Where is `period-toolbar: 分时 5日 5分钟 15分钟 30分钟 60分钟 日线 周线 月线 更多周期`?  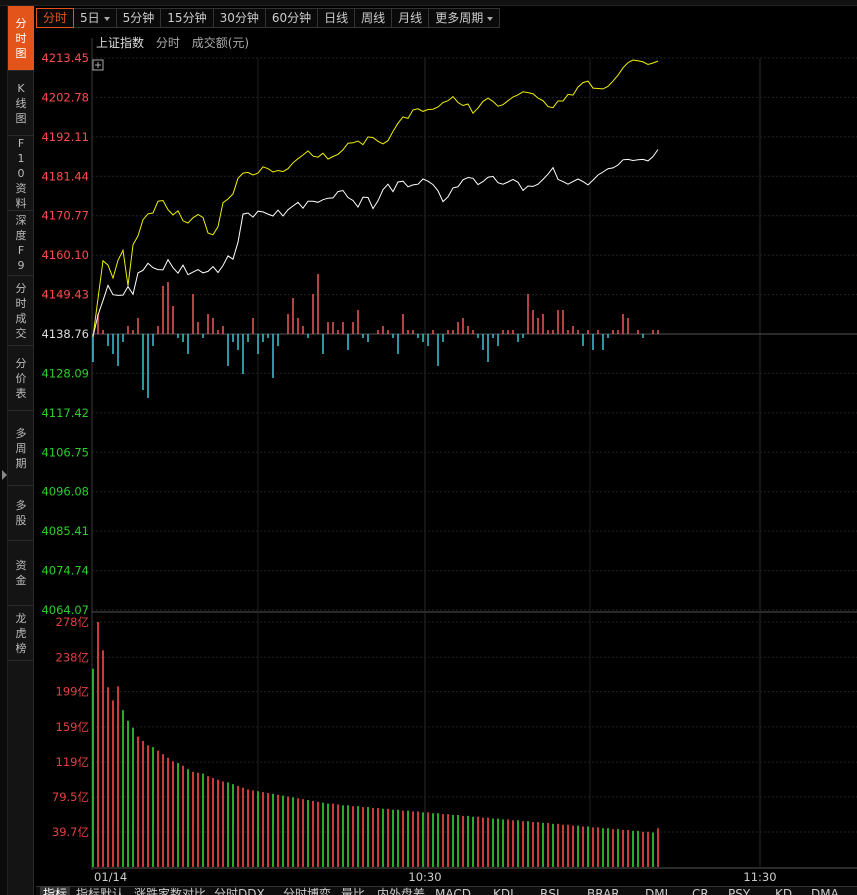 period-toolbar: 分时 5日 5分钟 15分钟 30分钟 60分钟 日线 周线 月线 更多周期 is located at coordinates (268, 18).